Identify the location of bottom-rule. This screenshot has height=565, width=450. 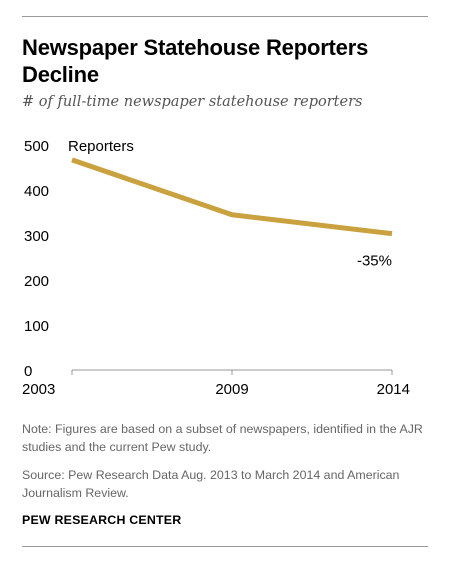
(225, 546).